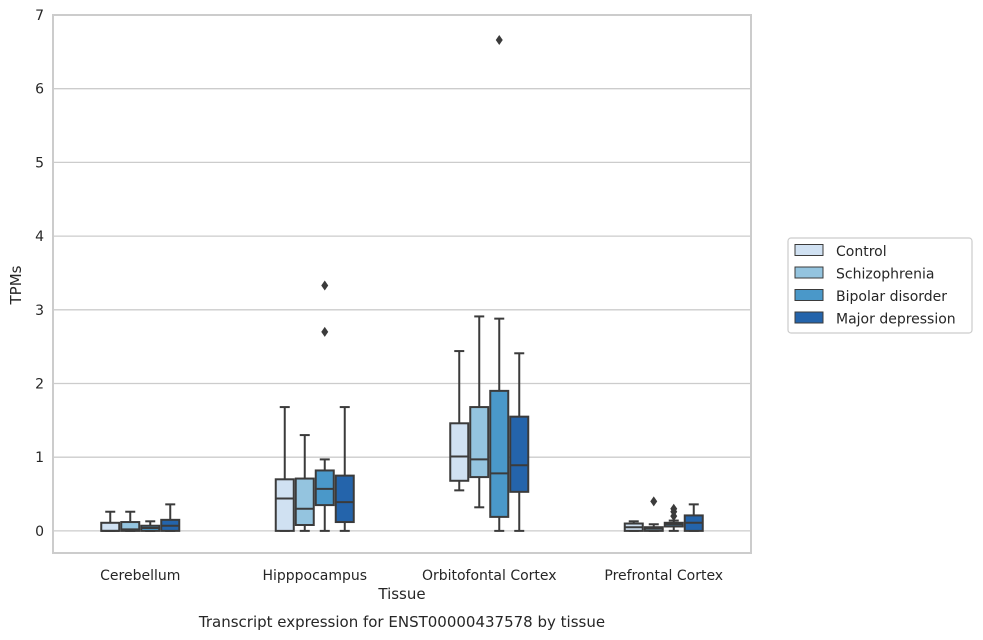 The width and height of the screenshot is (983, 640). Describe the element at coordinates (896, 320) in the screenshot. I see `legend-label: Major depression` at that location.